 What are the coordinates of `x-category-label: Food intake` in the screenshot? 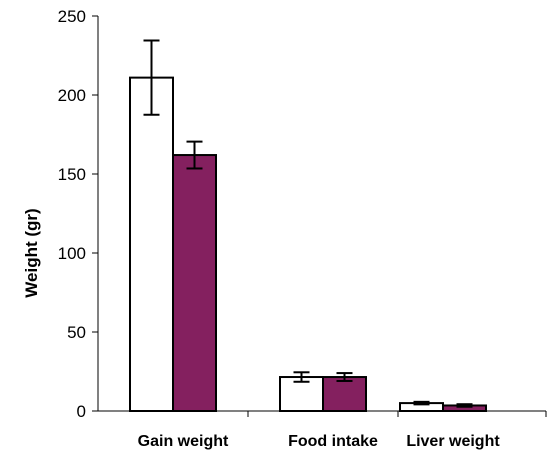 It's located at (333, 441).